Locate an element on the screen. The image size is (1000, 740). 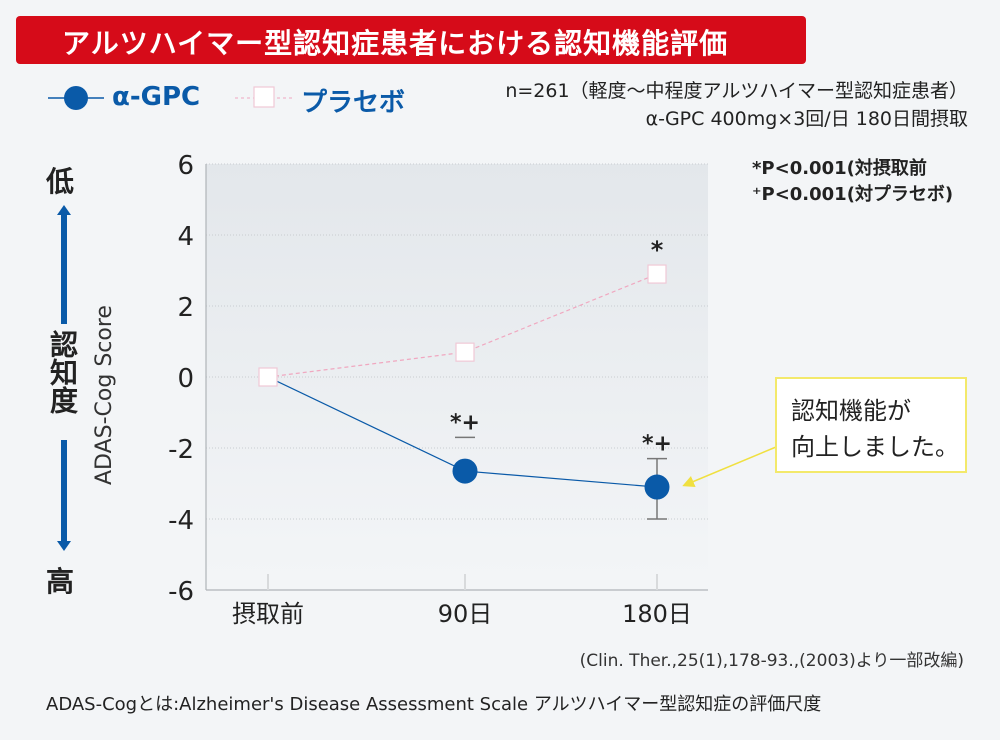
legend-label: プラセボ is located at coordinates (353, 103).